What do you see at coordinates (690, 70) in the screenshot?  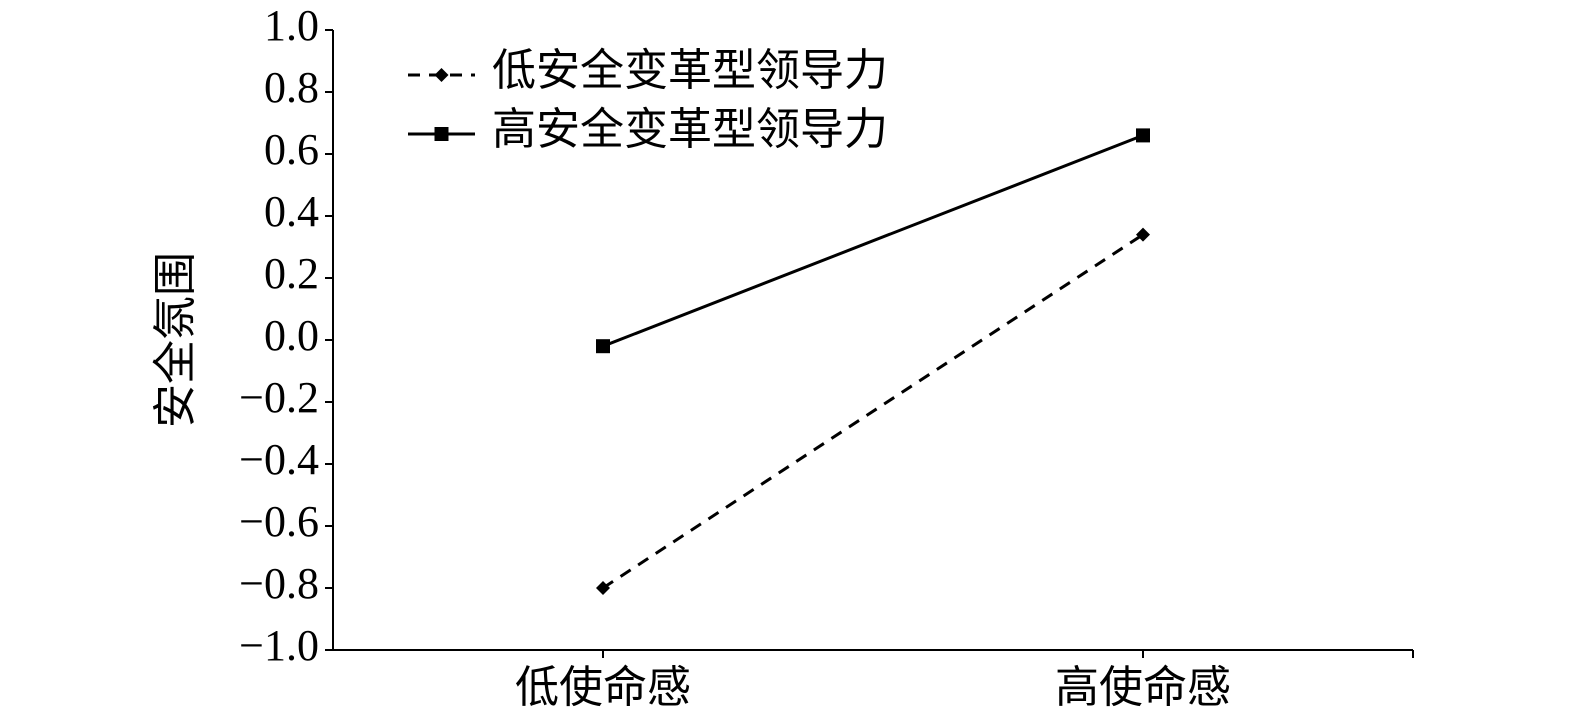 I see `legend-label: 低安全变革型领导力` at bounding box center [690, 70].